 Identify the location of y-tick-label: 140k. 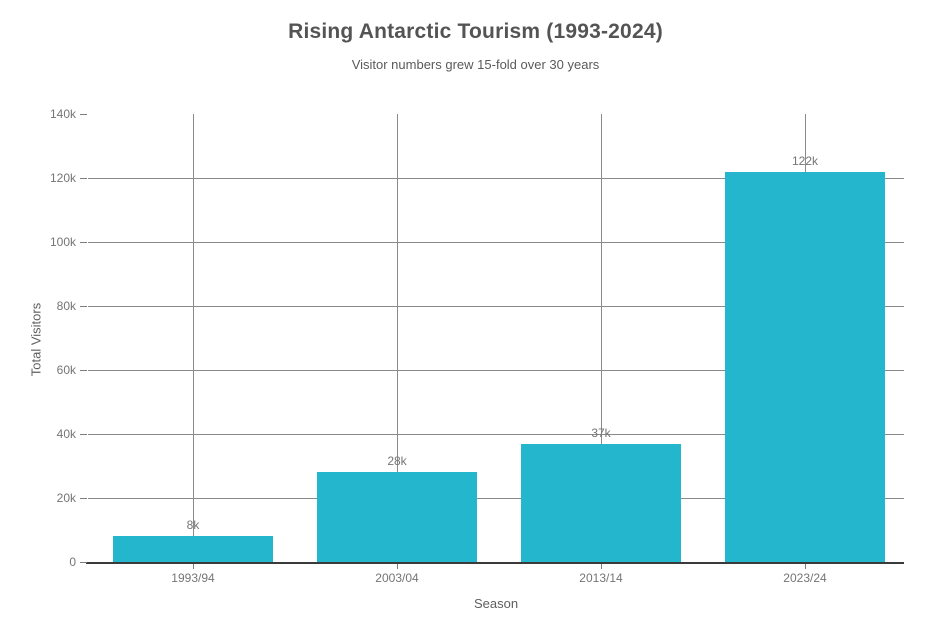
(62, 114).